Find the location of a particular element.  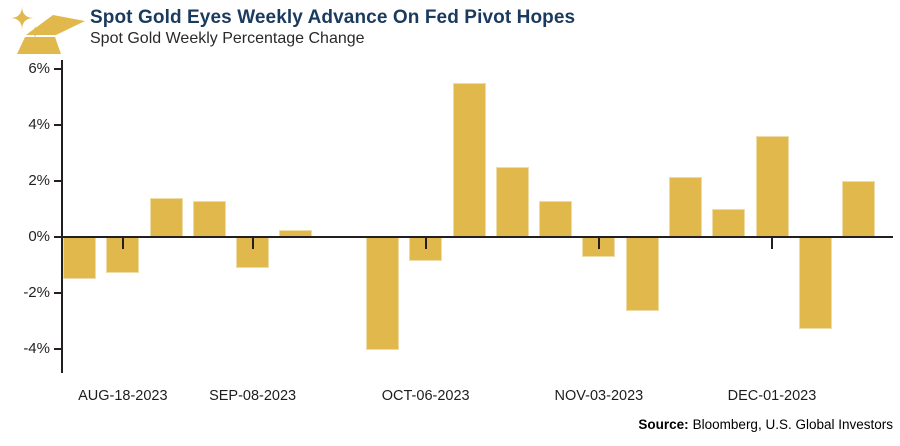

chart-subtitle: Spot Gold Weekly Percentage Change is located at coordinates (227, 38).